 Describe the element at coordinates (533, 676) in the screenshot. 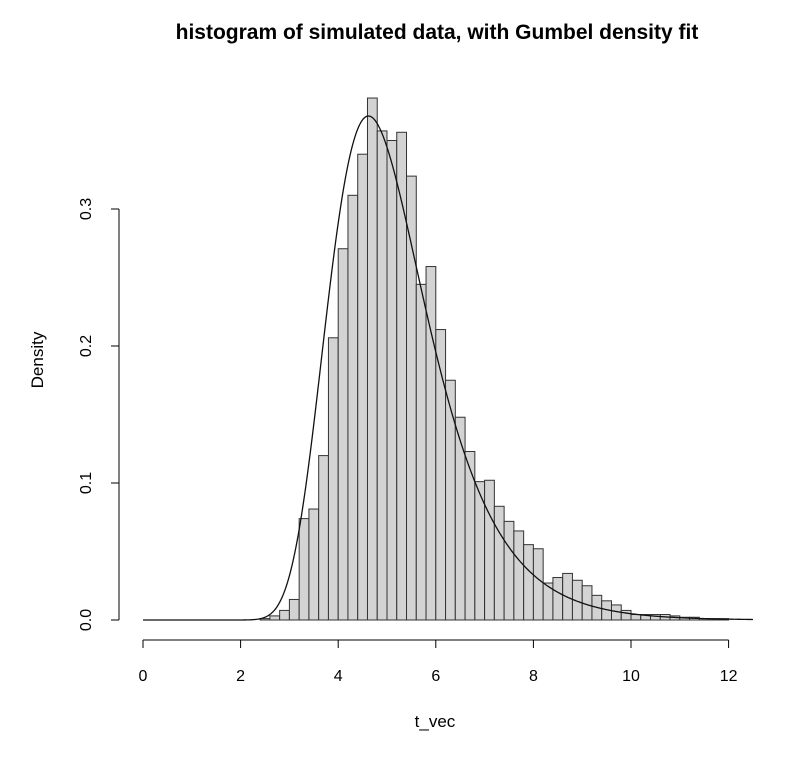

I see `x-tick-label: 8` at that location.